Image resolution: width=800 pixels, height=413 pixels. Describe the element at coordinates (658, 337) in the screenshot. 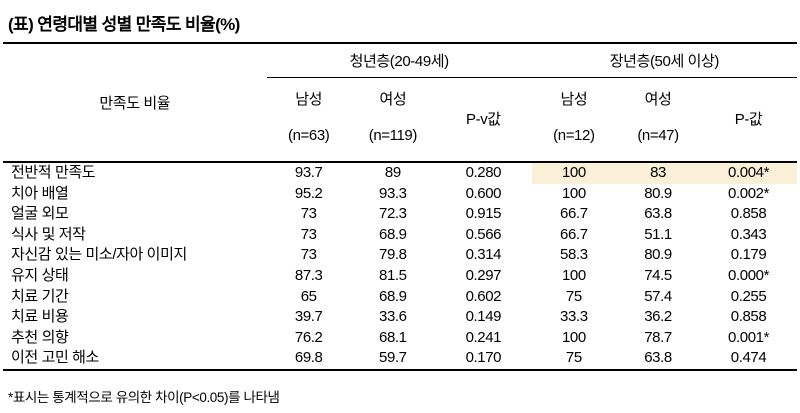

I see `cell-value: 78.7` at that location.